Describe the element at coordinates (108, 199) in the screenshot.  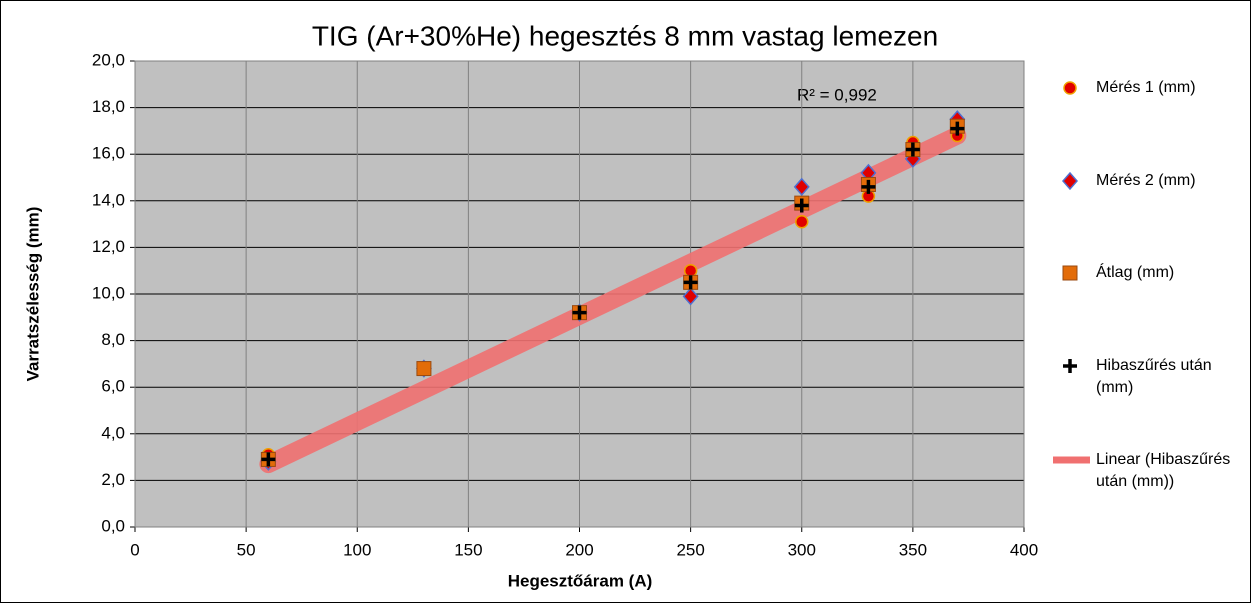
I see `y-tick-label: 14,0` at that location.